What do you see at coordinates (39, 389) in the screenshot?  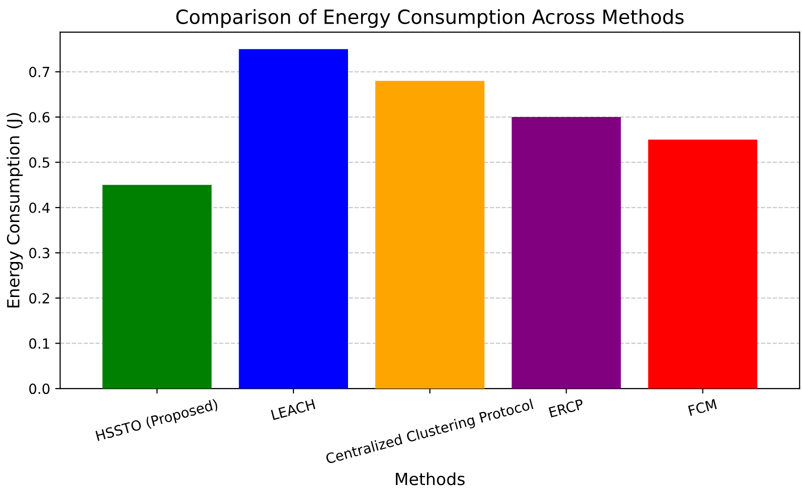 I see `y-tick-label: 0.0` at bounding box center [39, 389].